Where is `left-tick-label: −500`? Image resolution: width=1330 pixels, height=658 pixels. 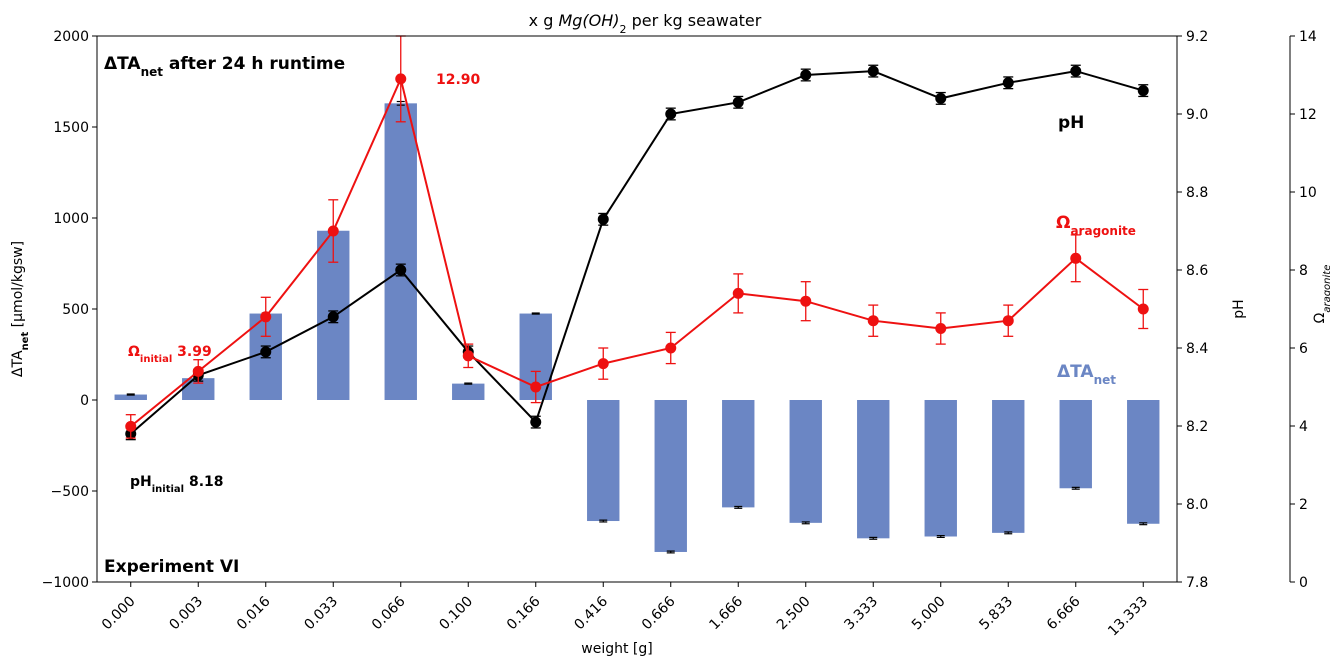 left-tick-label: −500 is located at coordinates (70, 492).